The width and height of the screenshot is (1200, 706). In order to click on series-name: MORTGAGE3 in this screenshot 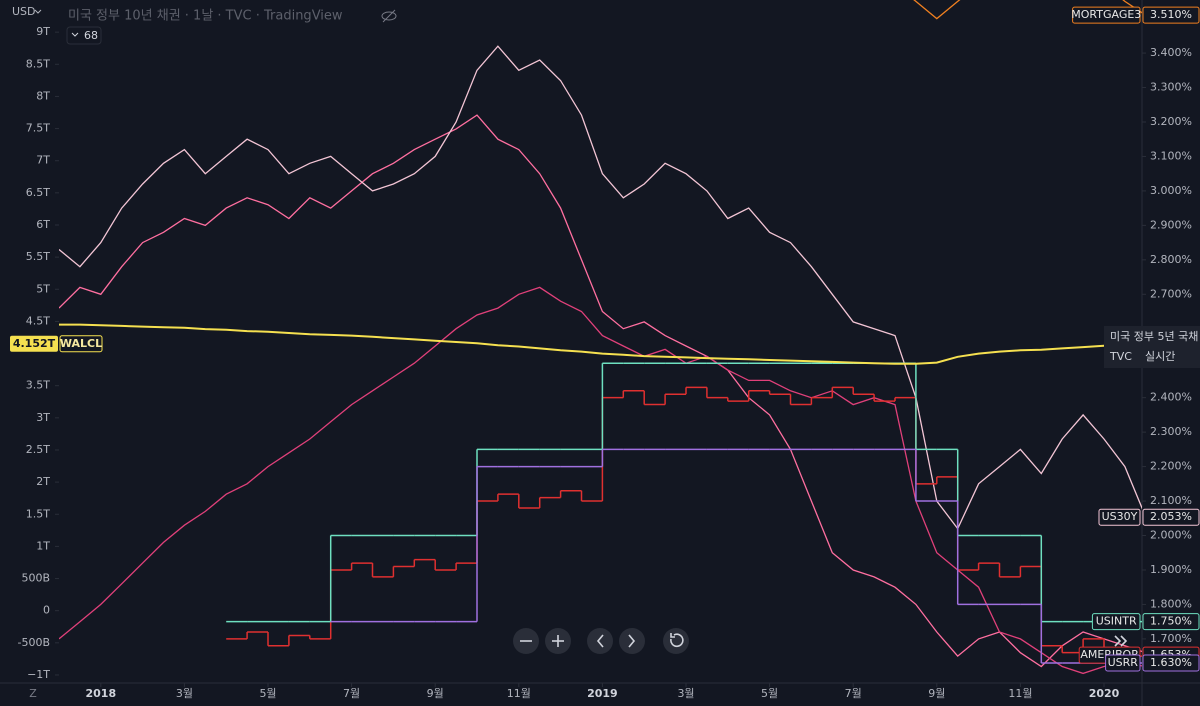, I will do `click(1106, 14)`.